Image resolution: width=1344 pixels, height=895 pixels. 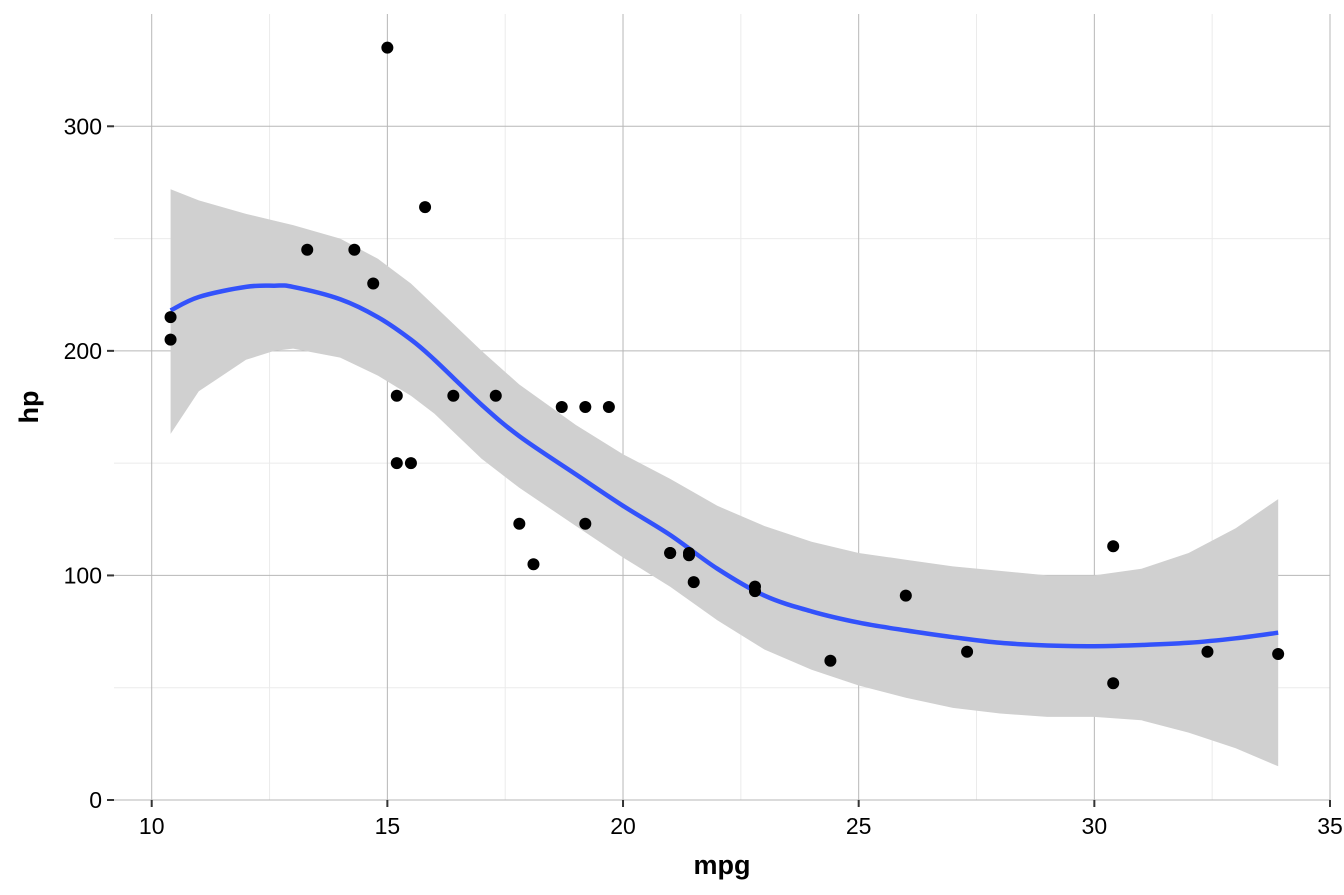 I want to click on x-tick-label: 30, so click(x=1095, y=826).